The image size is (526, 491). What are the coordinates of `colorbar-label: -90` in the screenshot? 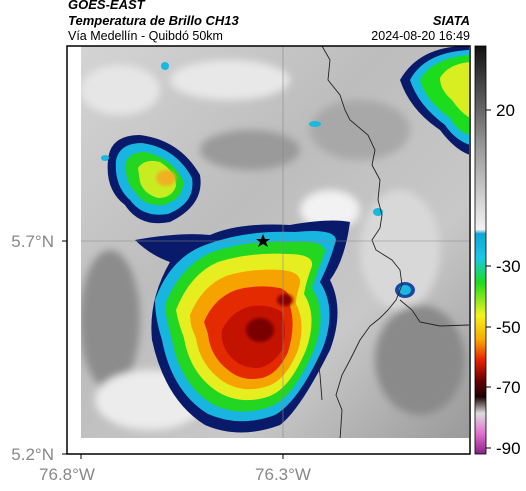 It's located at (508, 448).